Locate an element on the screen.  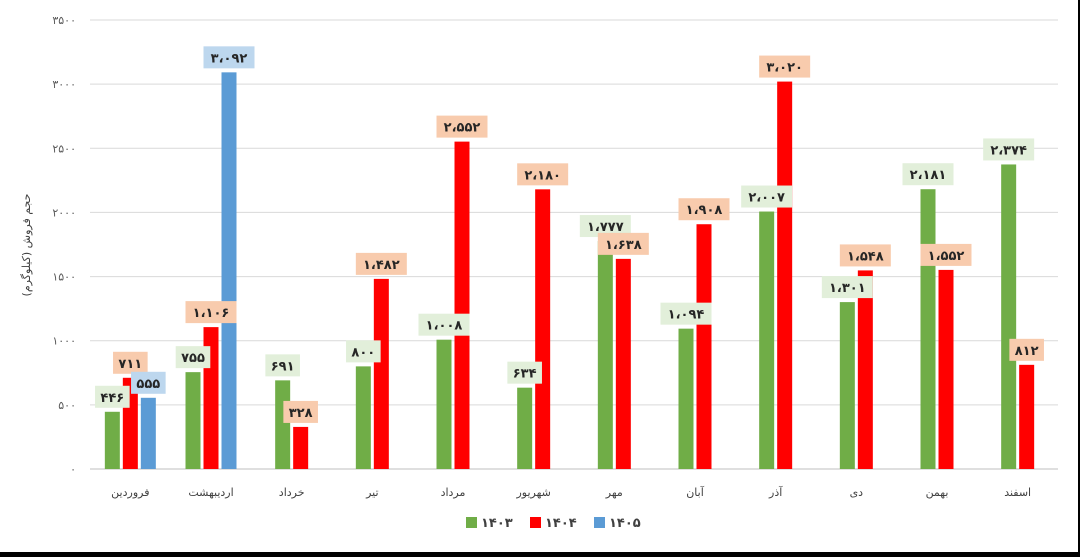
data-label-text: ۶۳۴ is located at coordinates (525, 374).